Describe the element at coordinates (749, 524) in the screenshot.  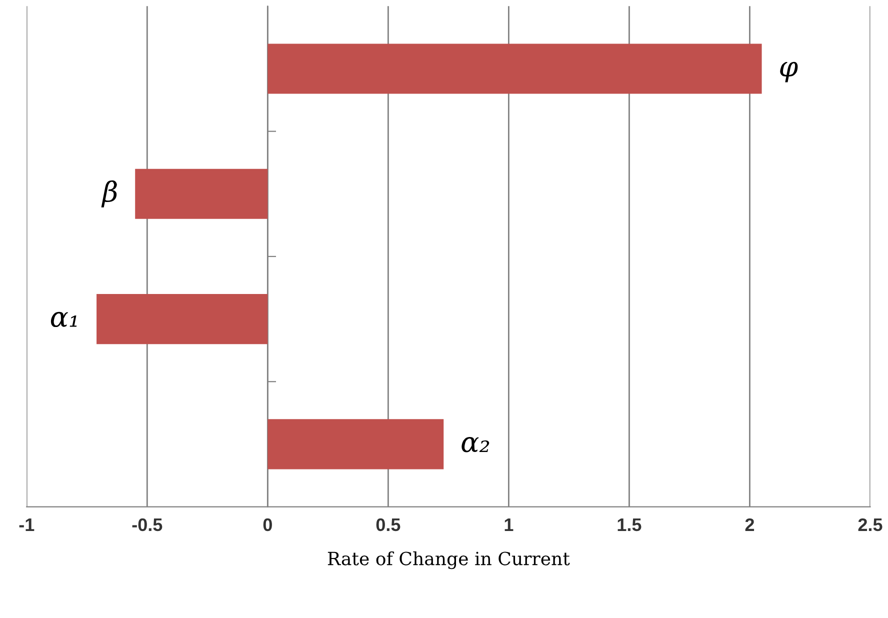
I see `x-tick-label: 2` at that location.